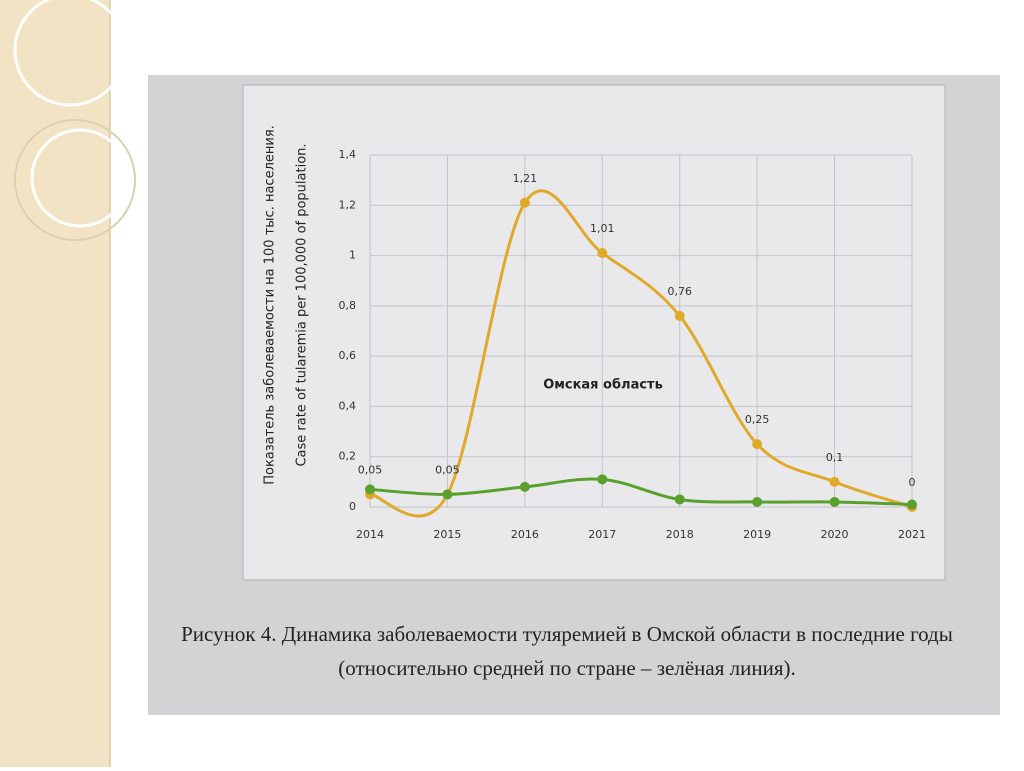 Image resolution: width=1024 pixels, height=771 pixels. I want to click on y-tick-label: 1, so click(352, 255).